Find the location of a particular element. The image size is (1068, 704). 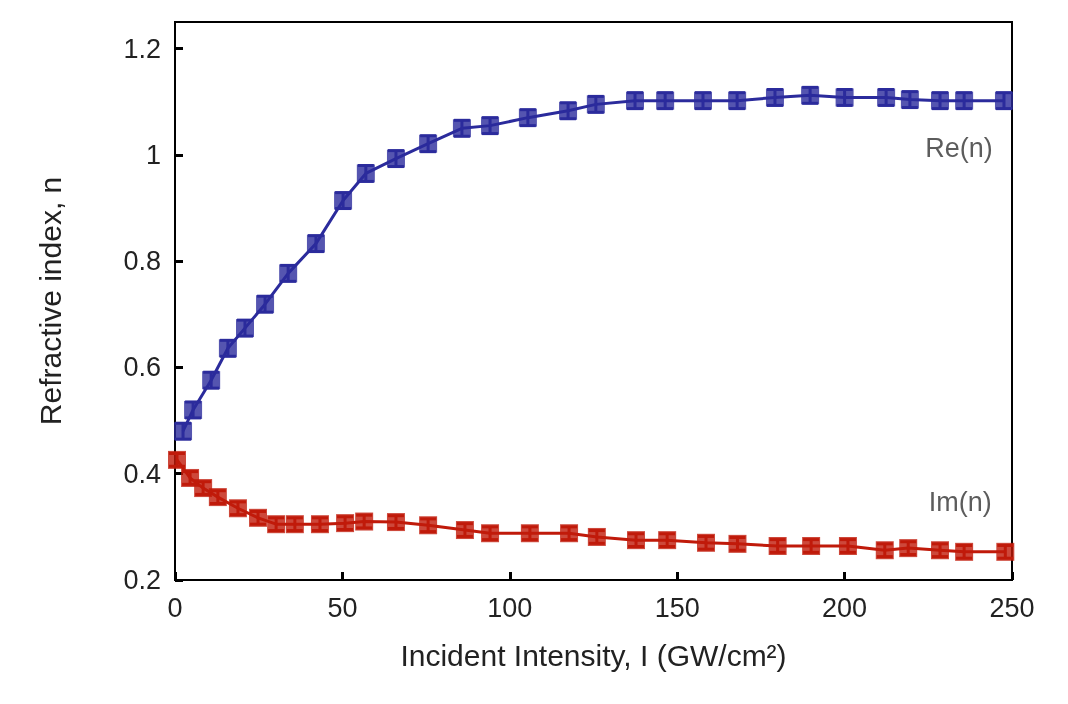

y-tick-label: 1 is located at coordinates (153, 154).